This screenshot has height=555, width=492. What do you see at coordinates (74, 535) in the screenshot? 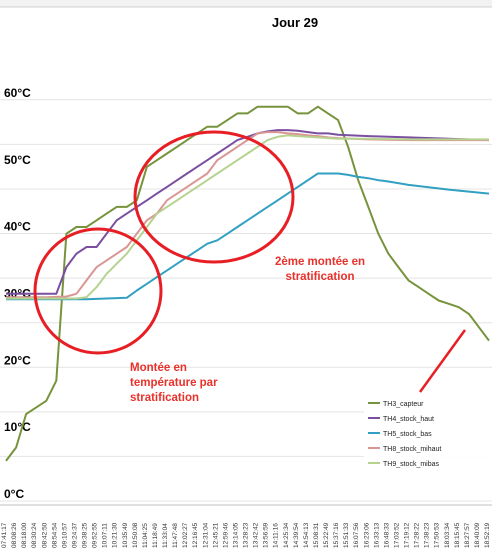
I see `x-tick-label: 09:24:37` at bounding box center [74, 535].